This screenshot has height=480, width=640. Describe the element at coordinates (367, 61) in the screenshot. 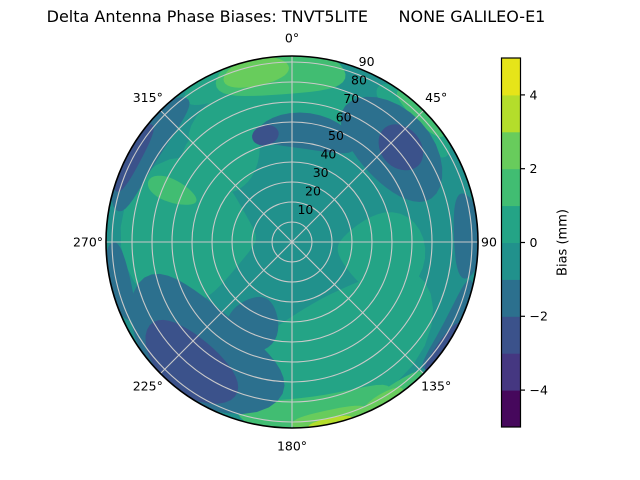

I see `r-tick-label: 90` at that location.